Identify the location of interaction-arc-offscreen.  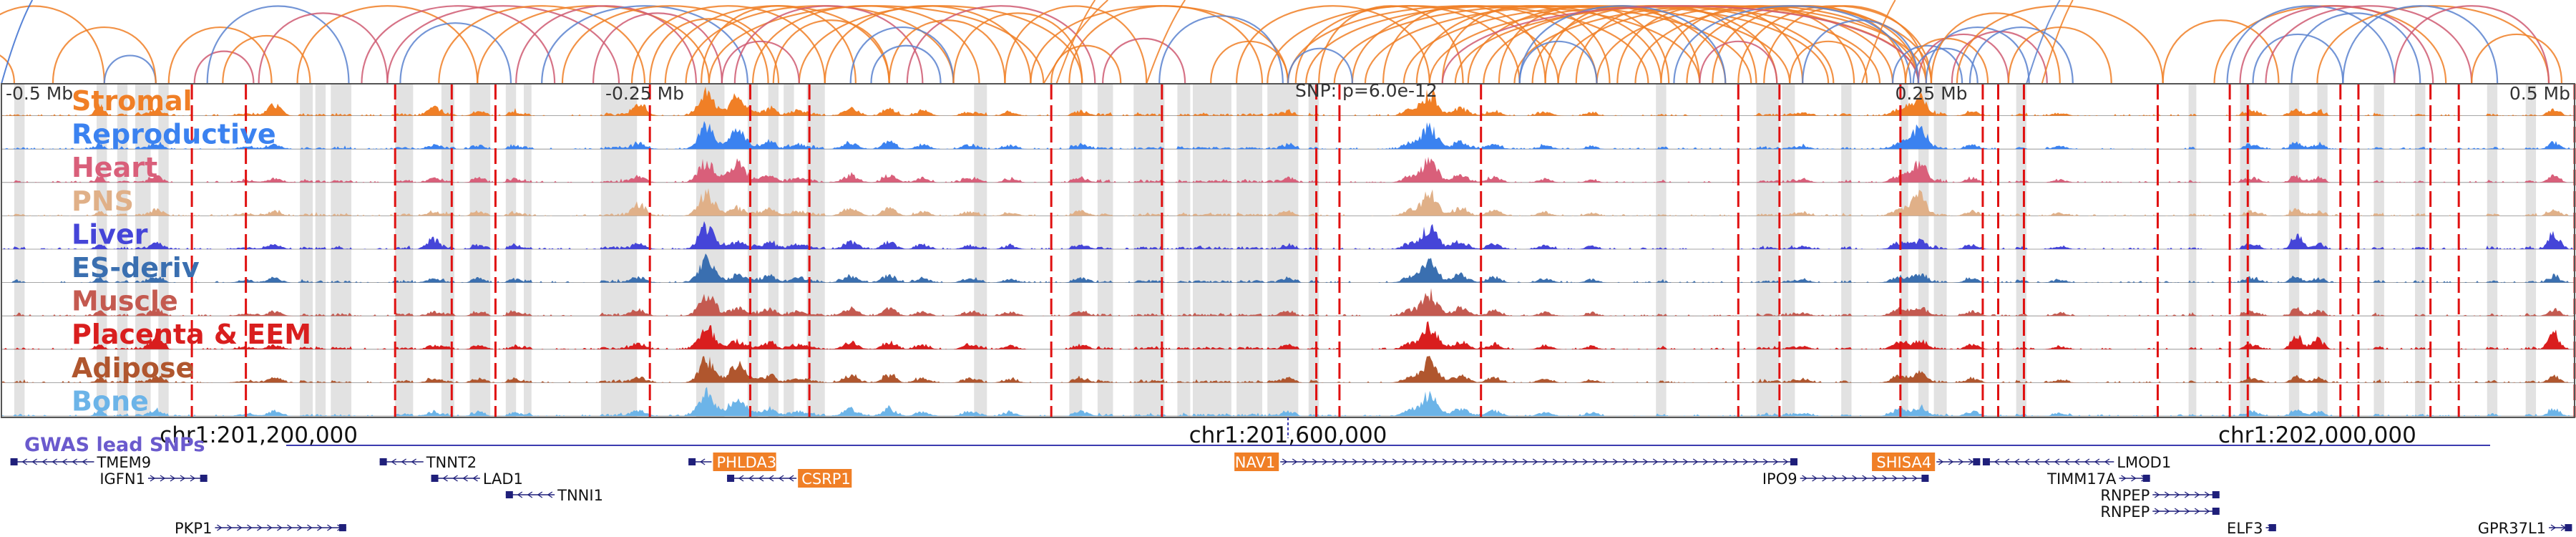
(2057, 42).